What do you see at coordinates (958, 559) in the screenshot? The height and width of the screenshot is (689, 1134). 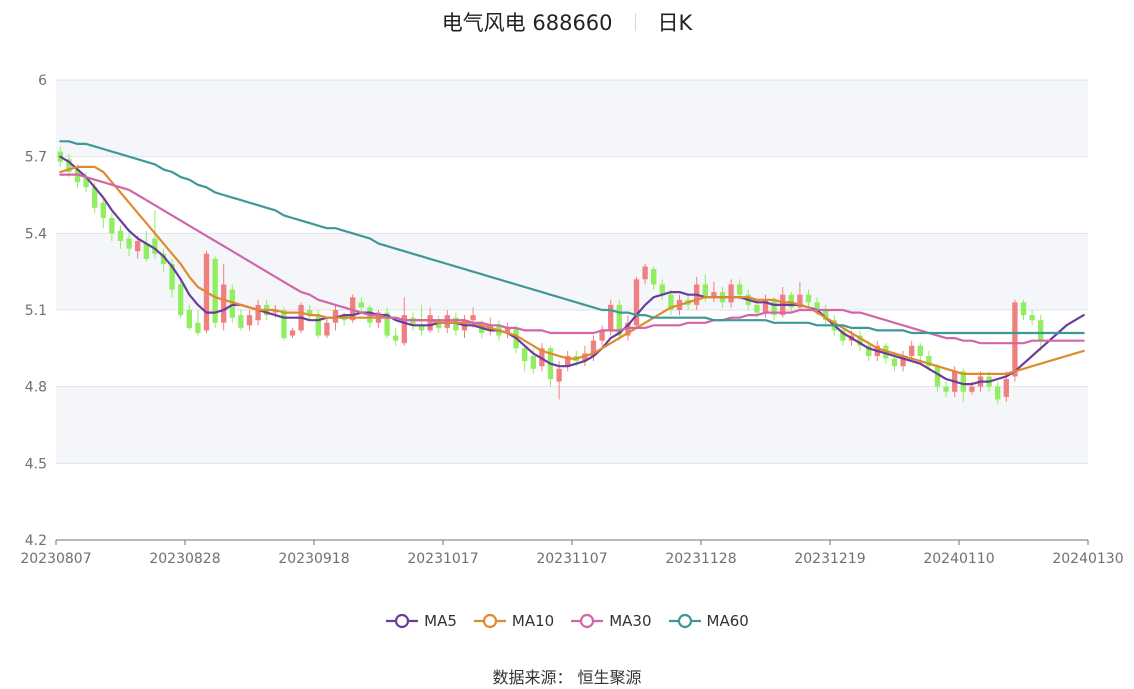 I see `x-tick-label: 20240110` at bounding box center [958, 559].